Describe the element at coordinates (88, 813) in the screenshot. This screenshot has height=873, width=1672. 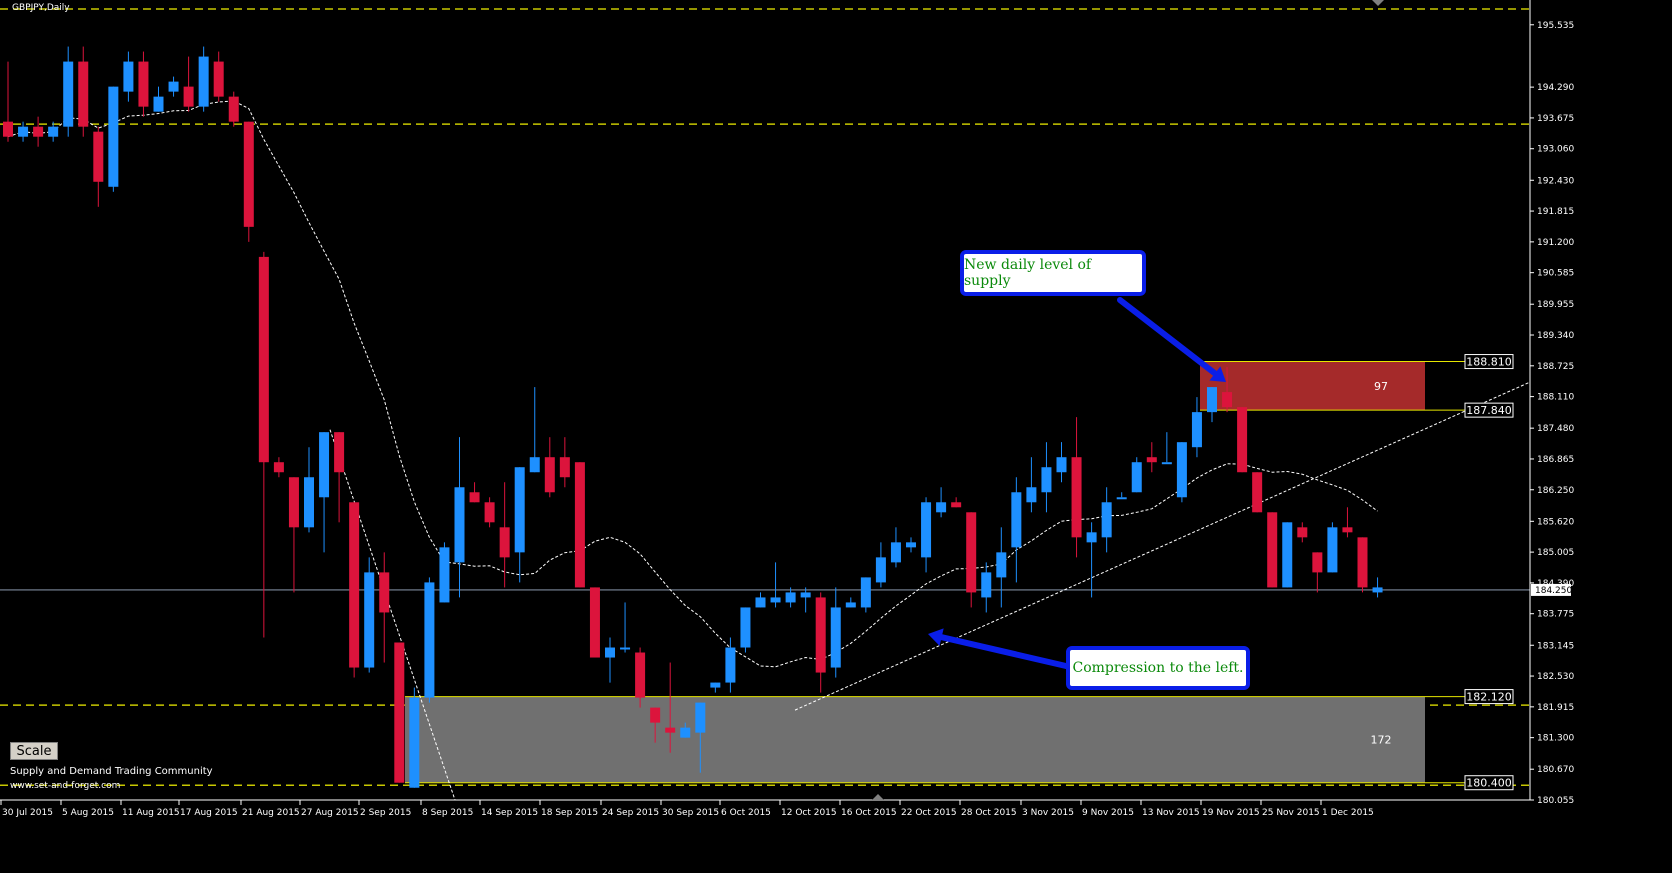
I see `date-tick-label: 5 Aug 2015` at that location.